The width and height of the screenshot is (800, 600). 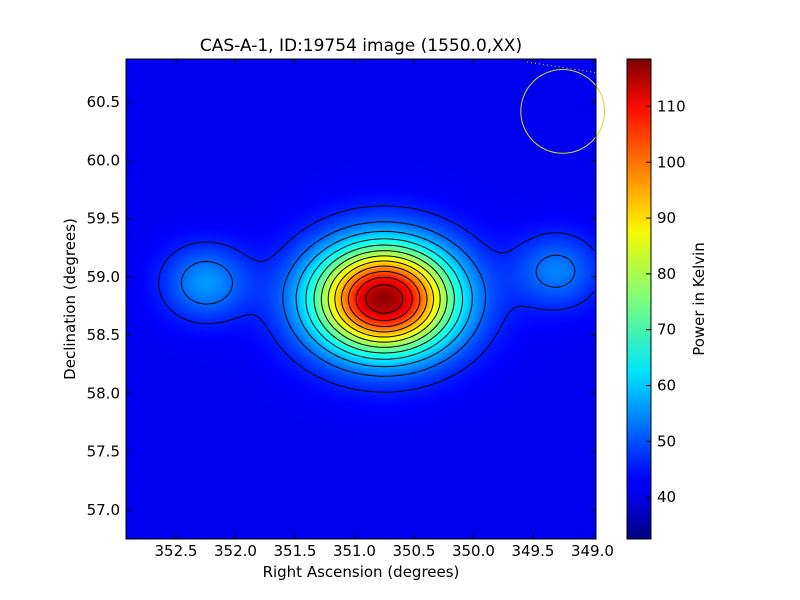 I want to click on colorbar-tick-label: 80, so click(x=666, y=274).